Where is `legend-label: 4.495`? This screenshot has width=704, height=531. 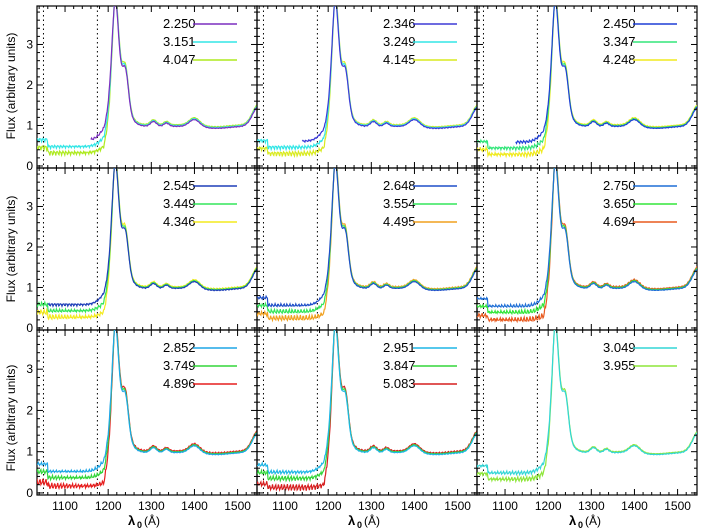
legend-label: 4.495 is located at coordinates (399, 221).